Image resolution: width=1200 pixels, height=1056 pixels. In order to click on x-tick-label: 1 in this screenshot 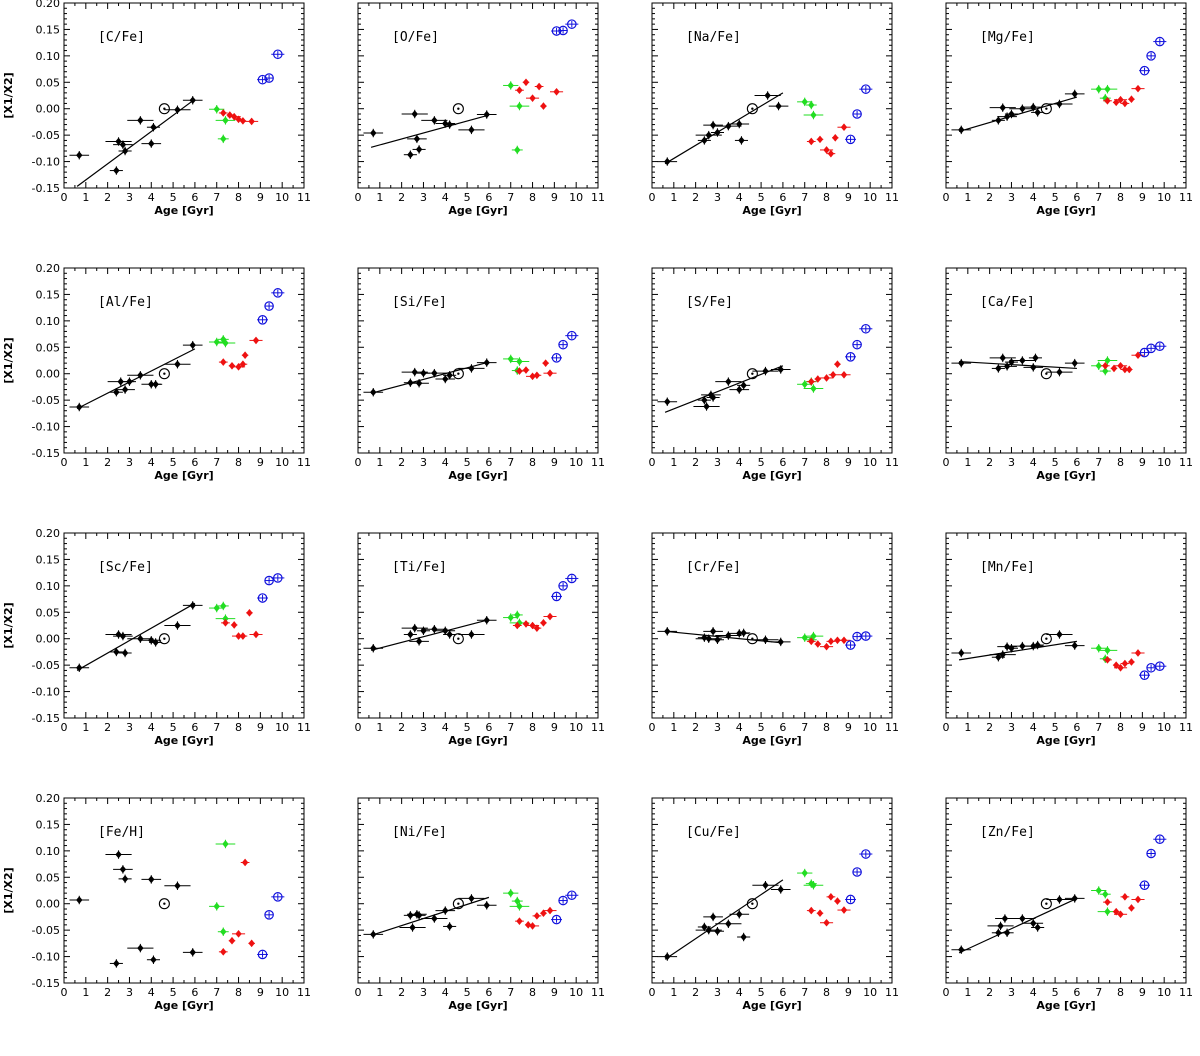, I will do `click(379, 197)`.